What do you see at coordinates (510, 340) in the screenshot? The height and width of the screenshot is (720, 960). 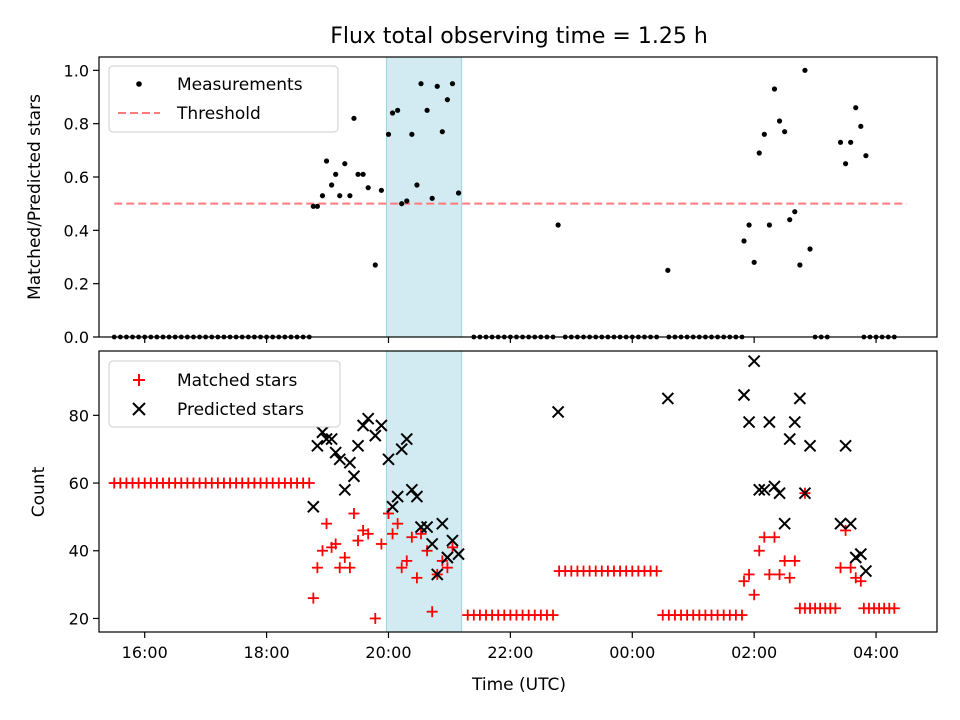 I see `ratio-x-ticks` at bounding box center [510, 340].